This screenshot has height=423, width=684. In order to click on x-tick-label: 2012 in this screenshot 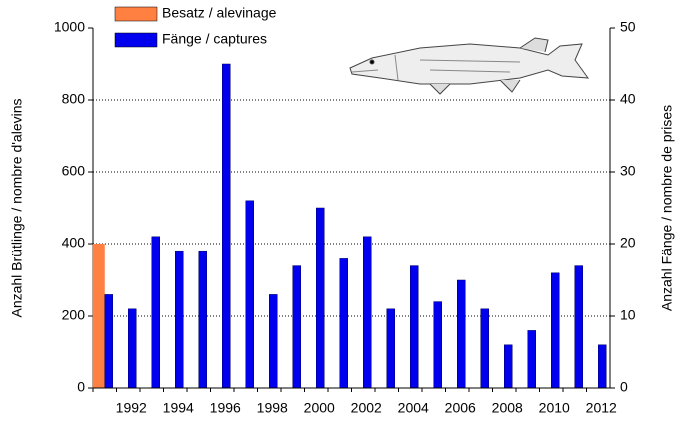, I will do `click(601, 408)`.